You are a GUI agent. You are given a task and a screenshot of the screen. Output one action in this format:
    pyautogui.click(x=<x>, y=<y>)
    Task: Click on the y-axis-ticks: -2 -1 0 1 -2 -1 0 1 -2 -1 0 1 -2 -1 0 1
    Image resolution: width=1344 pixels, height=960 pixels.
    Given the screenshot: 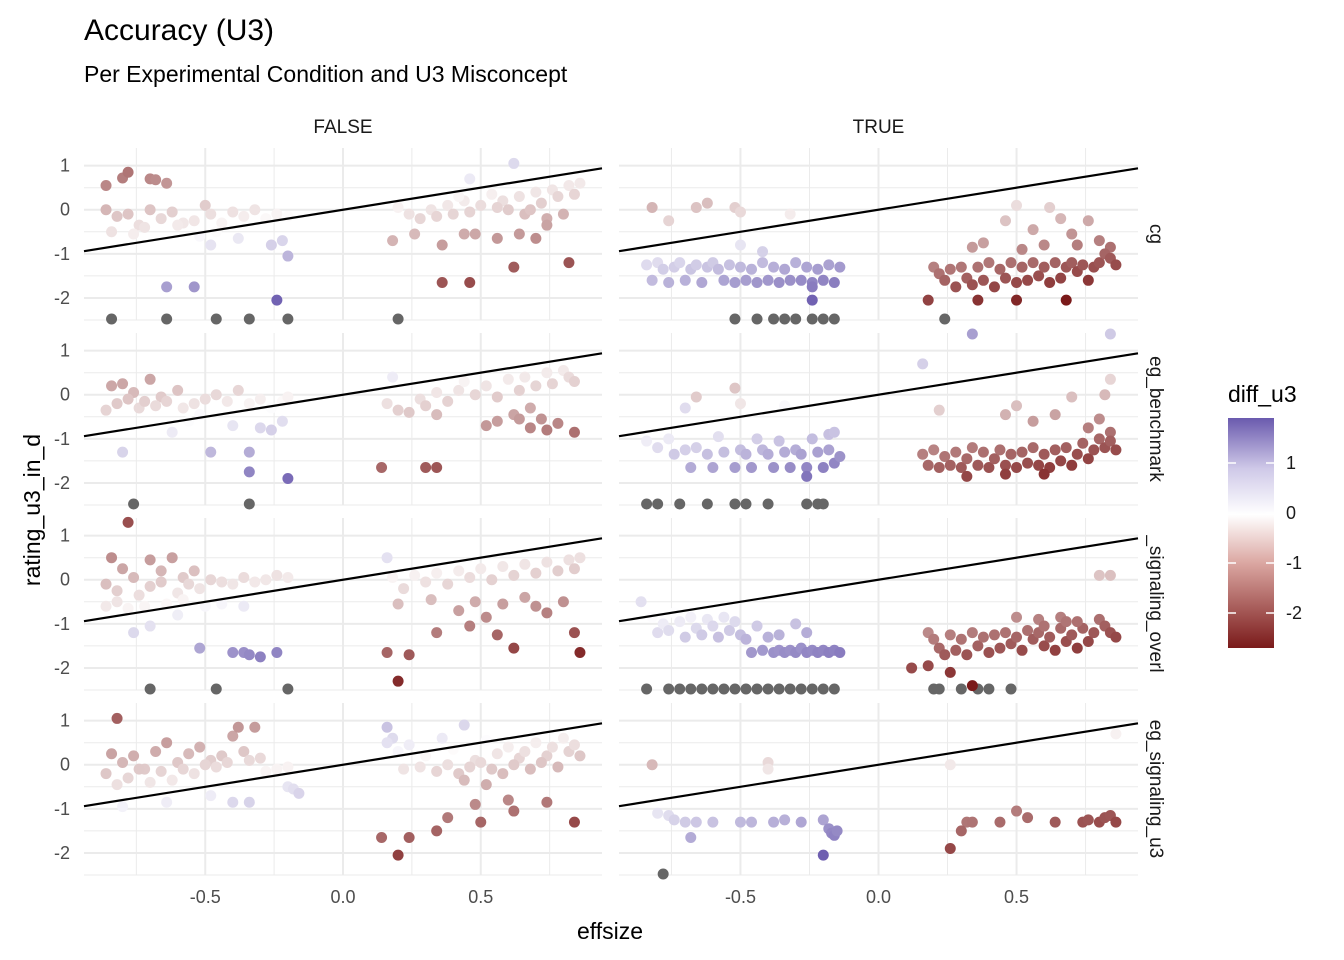 What is the action you would take?
    pyautogui.click(x=62, y=509)
    